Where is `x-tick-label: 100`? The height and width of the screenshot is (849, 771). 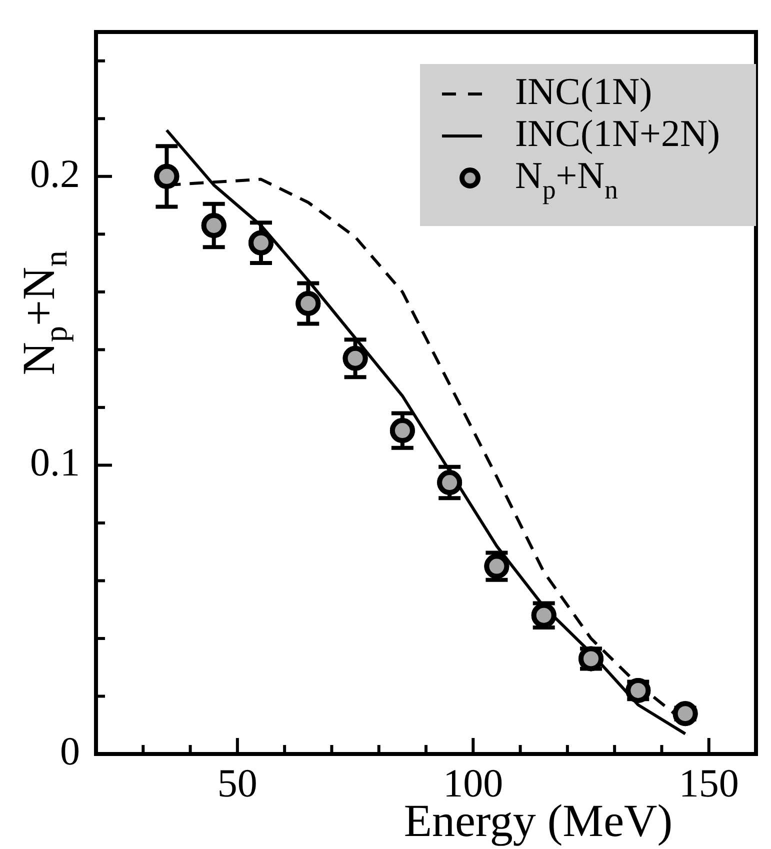
x-tick-label: 100 is located at coordinates (473, 783).